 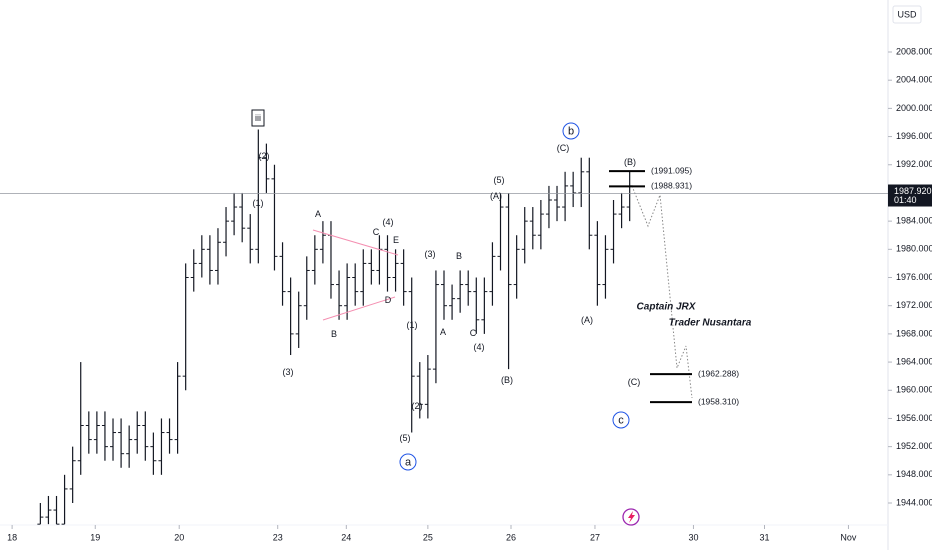 What do you see at coordinates (671, 170) in the screenshot?
I see `level-label: (1991.095)` at bounding box center [671, 170].